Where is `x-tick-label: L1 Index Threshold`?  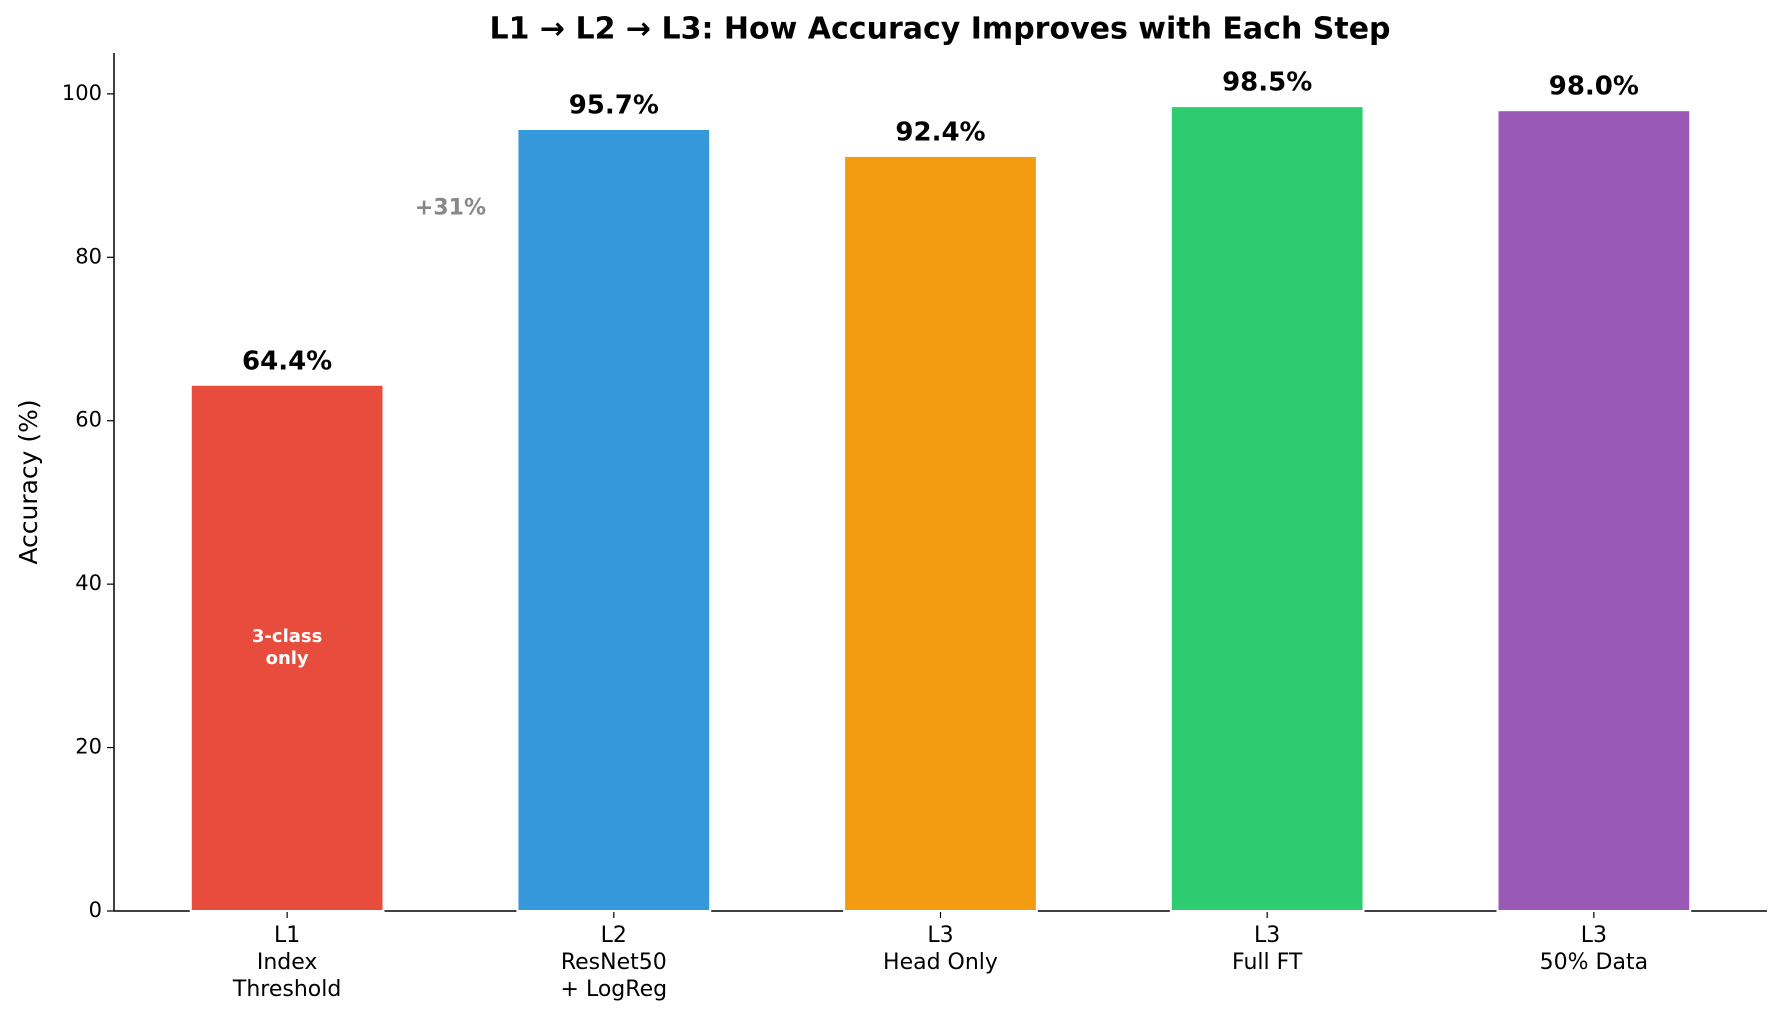 x-tick-label: L1 Index Threshold is located at coordinates (287, 962).